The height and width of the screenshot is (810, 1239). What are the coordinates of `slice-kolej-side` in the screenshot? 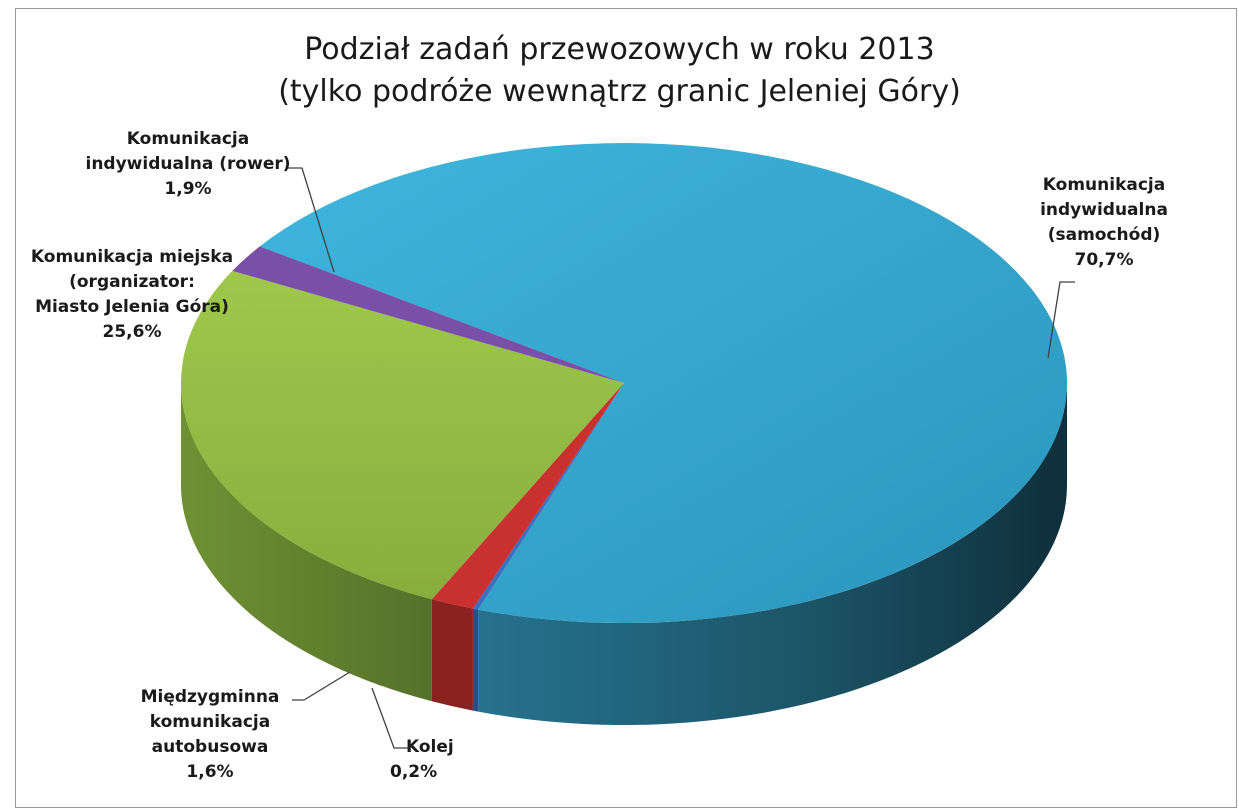 It's located at (475, 660).